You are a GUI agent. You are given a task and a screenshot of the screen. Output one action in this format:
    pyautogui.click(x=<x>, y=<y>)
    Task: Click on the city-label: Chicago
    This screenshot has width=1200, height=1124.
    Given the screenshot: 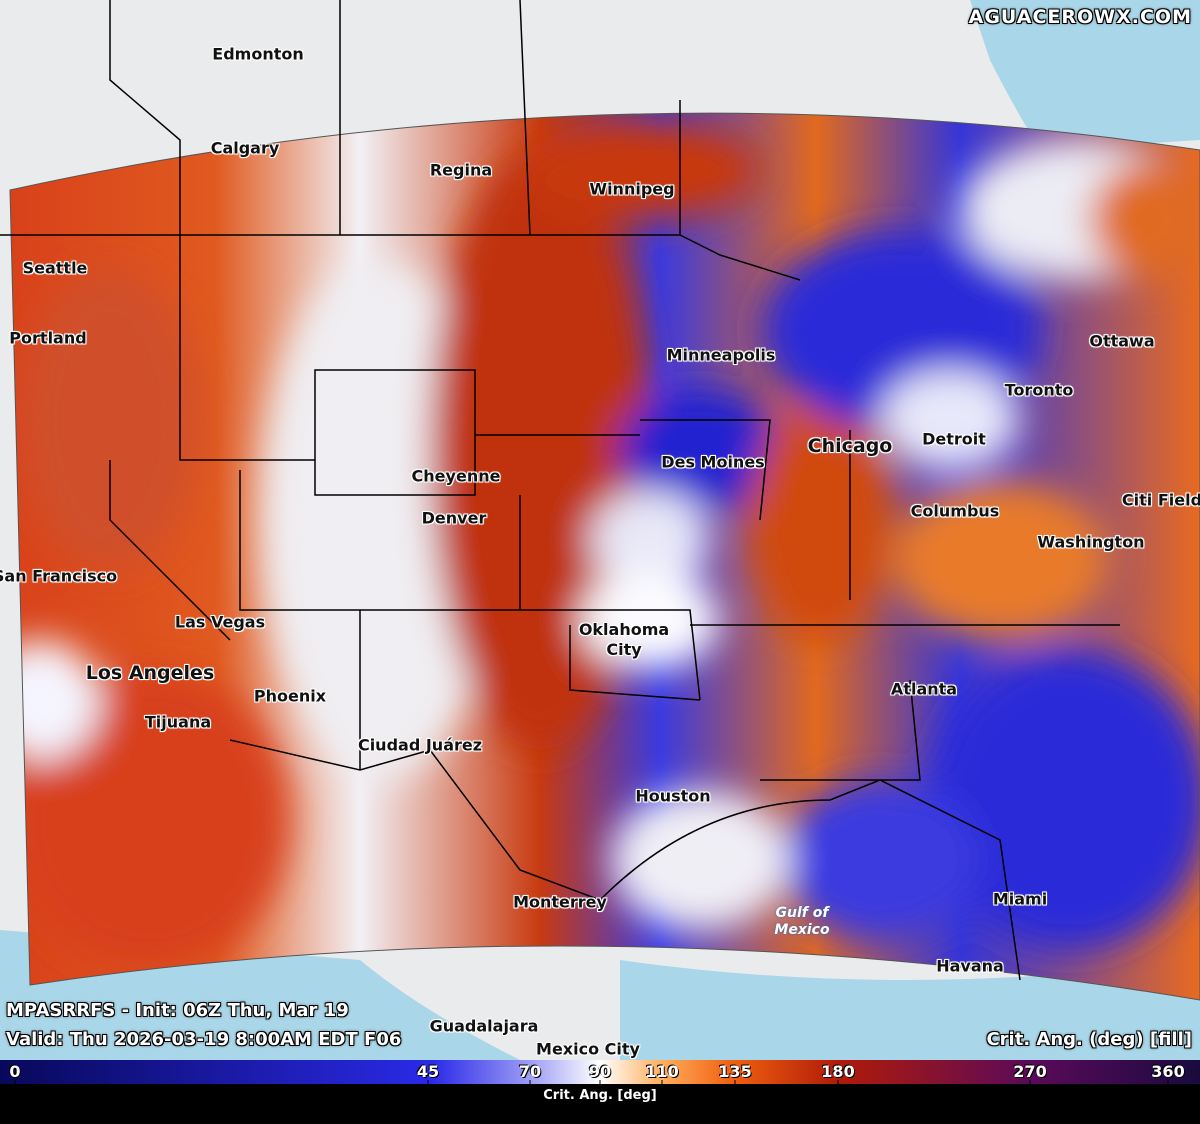 What is the action you would take?
    pyautogui.click(x=850, y=446)
    